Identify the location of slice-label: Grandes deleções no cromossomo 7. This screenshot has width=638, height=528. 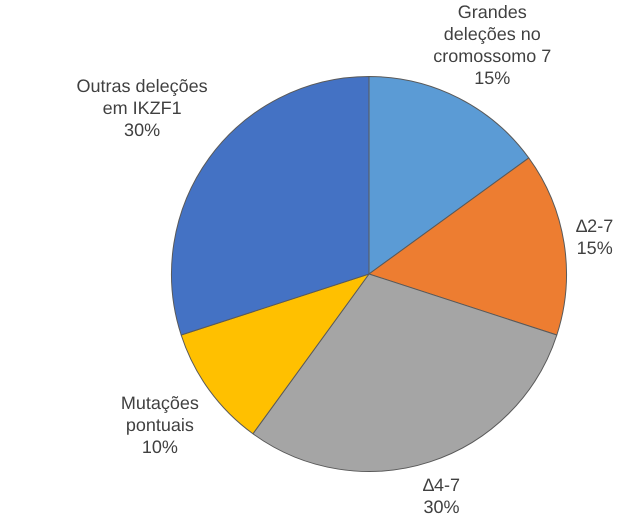
(492, 34).